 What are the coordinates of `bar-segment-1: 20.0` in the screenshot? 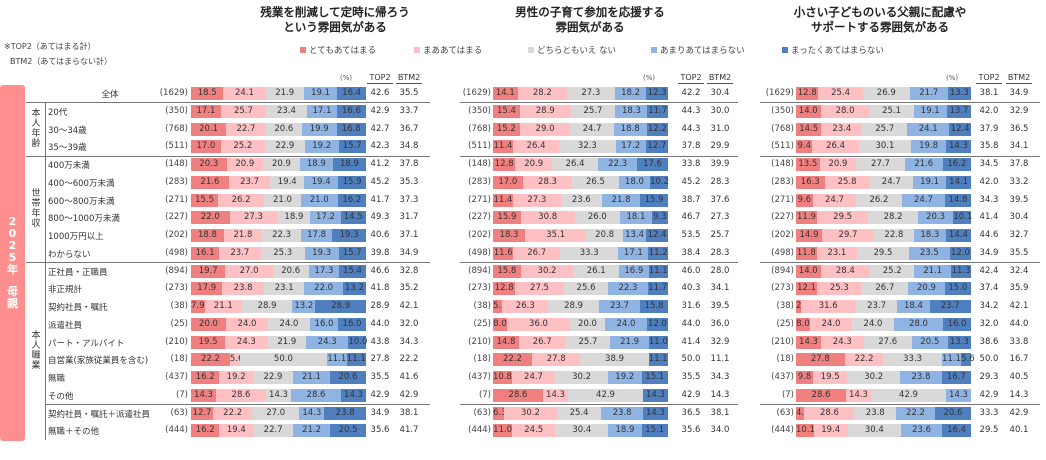 It's located at (208, 324).